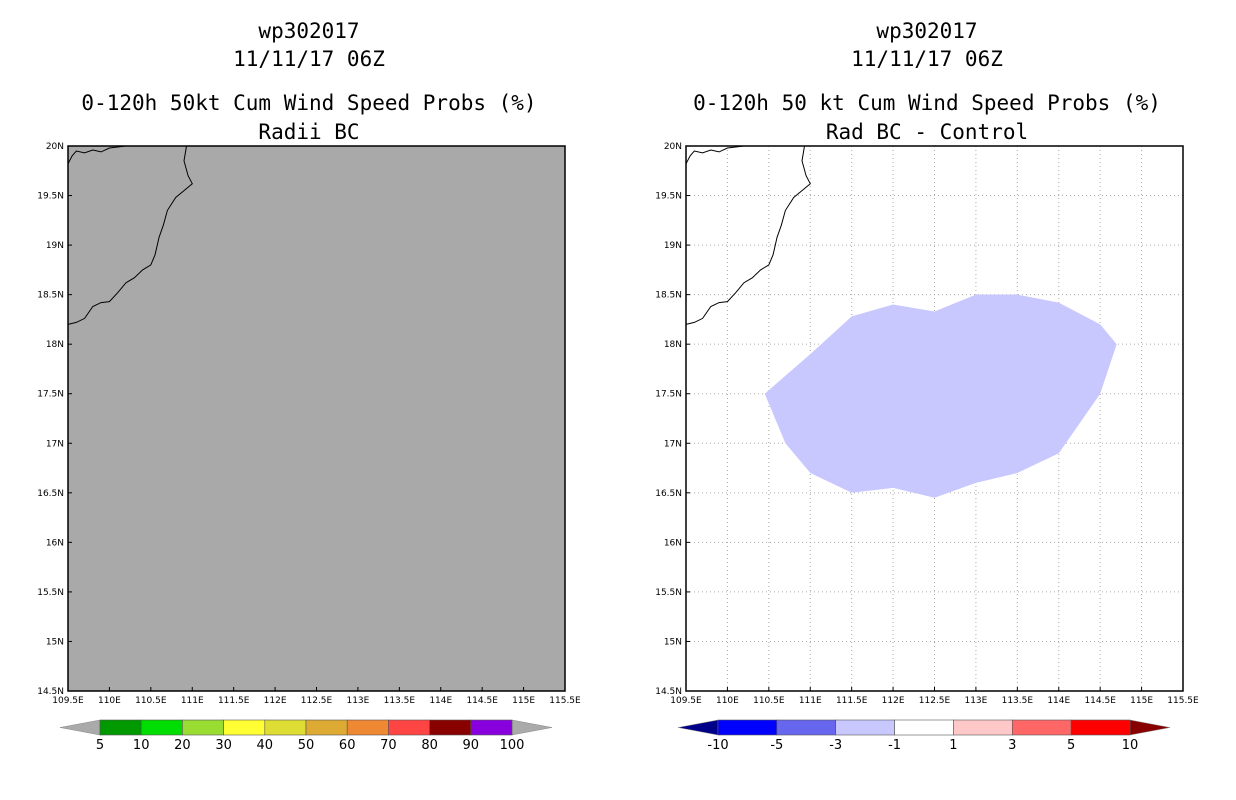 The height and width of the screenshot is (800, 1236). Describe the element at coordinates (55, 147) in the screenshot. I see `left-lat-tick-label: 20N` at that location.